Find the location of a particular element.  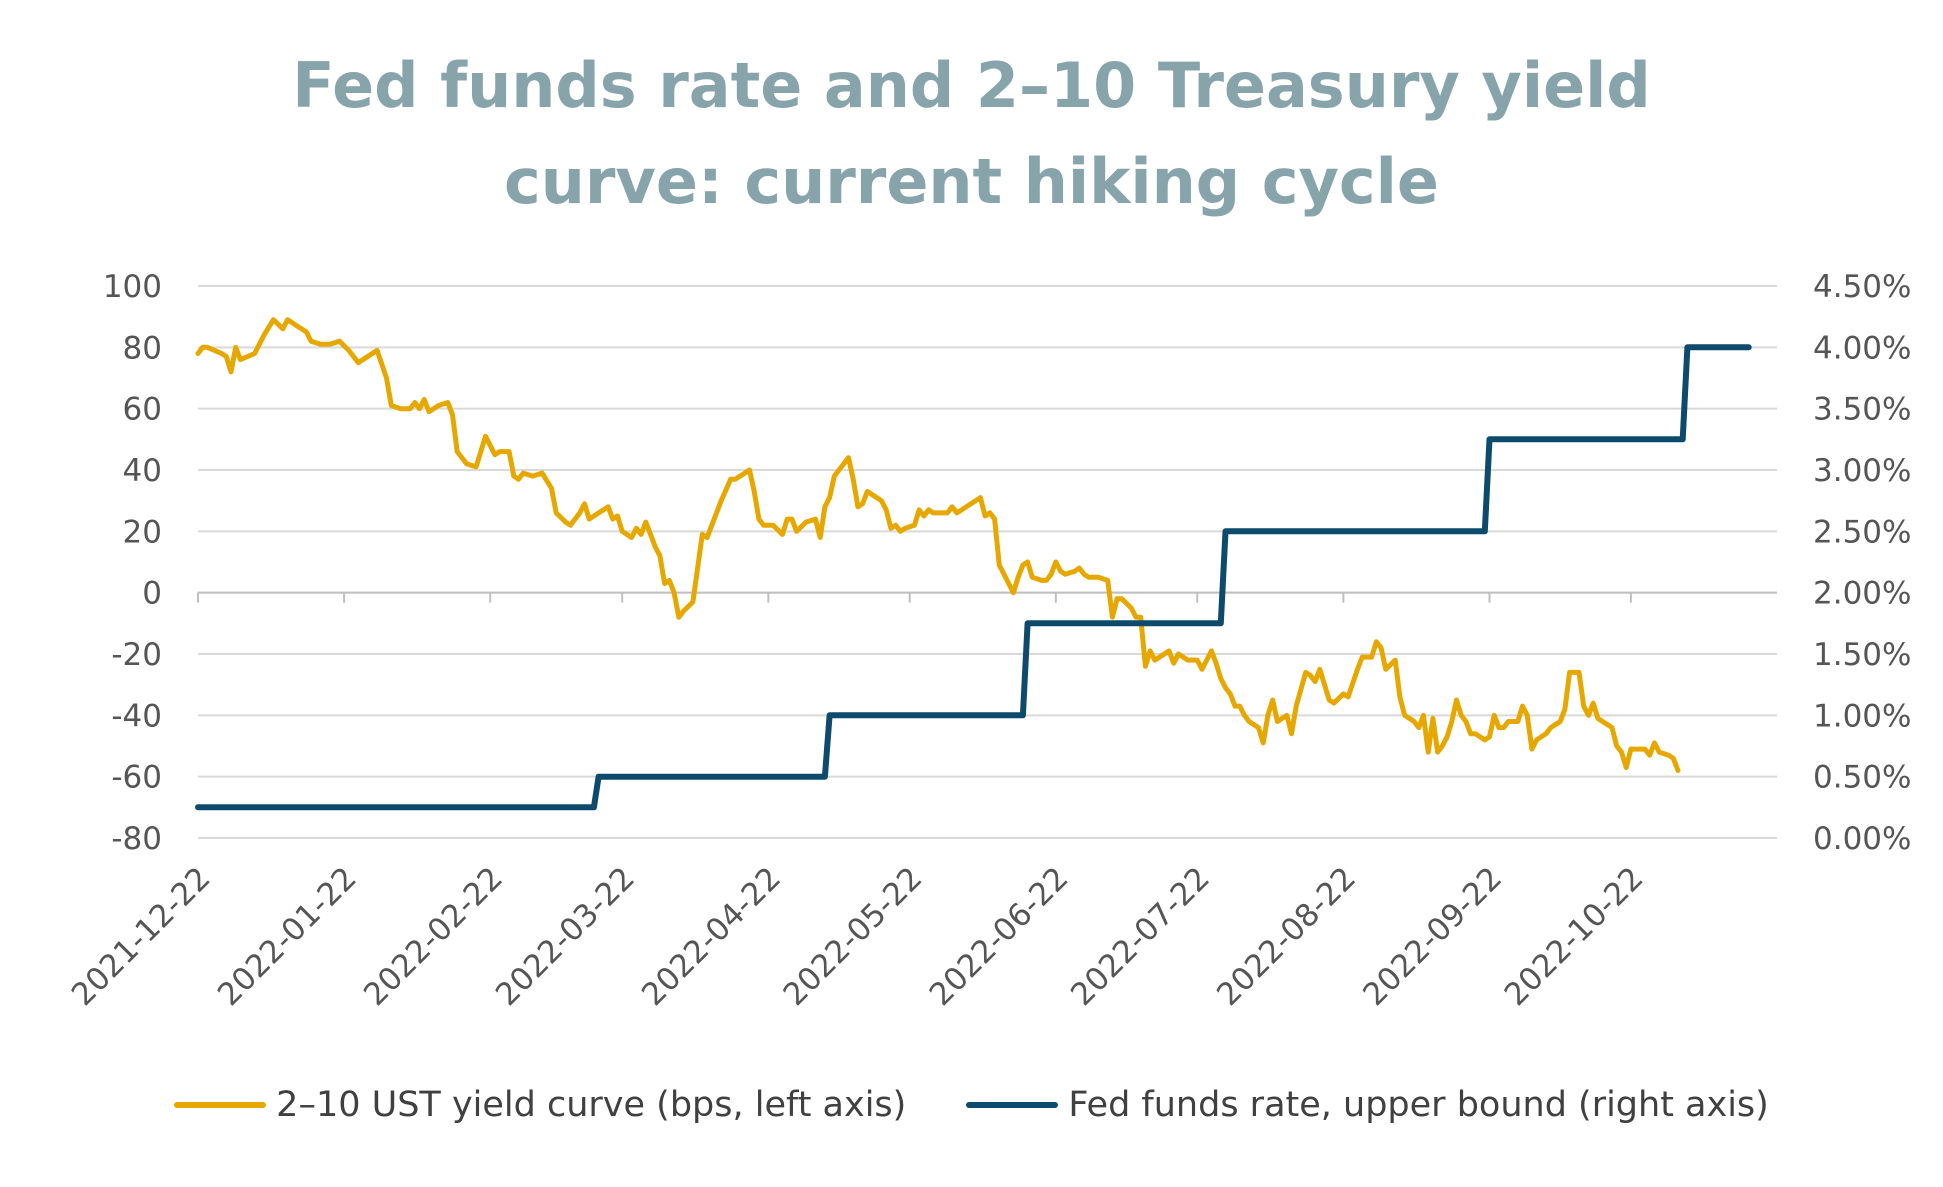

legend-item-fed-funds: Fed funds rate, upper bound (right axis) is located at coordinates (1367, 1105).